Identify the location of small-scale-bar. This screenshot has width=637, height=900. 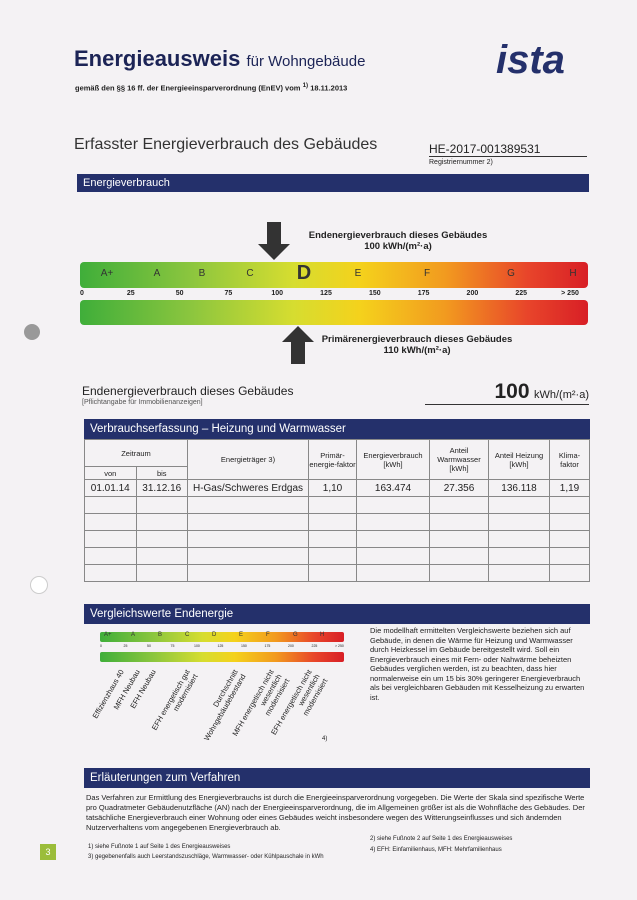
(222, 637).